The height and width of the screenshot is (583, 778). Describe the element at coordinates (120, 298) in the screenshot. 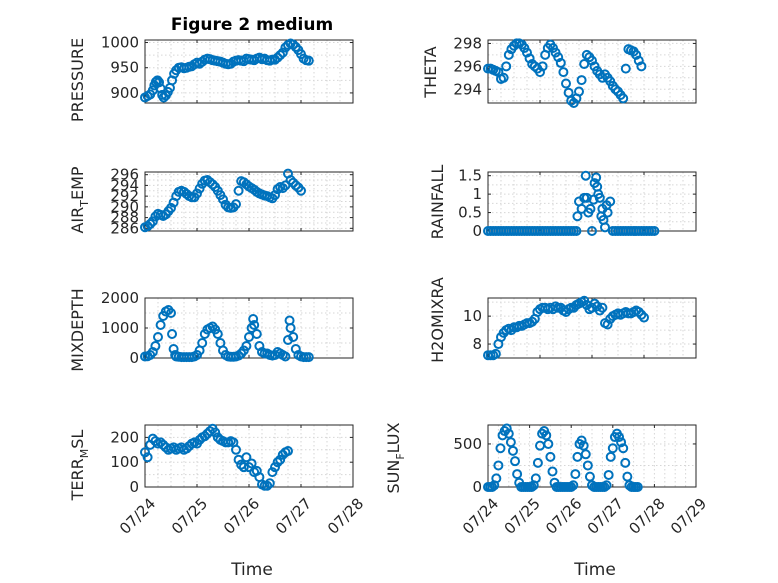

I see `y-tick-label: 2000` at that location.